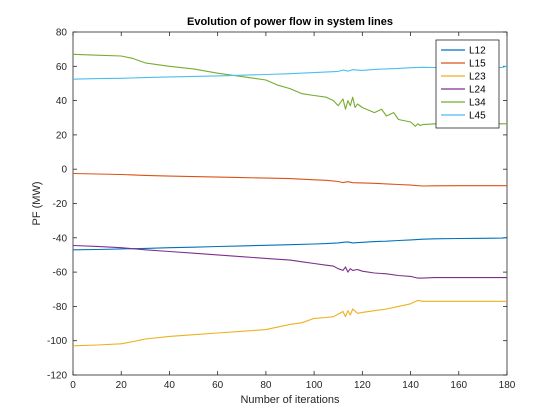 This screenshot has height=420, width=560. Describe the element at coordinates (289, 90) in the screenshot. I see `series-line-l34` at that location.